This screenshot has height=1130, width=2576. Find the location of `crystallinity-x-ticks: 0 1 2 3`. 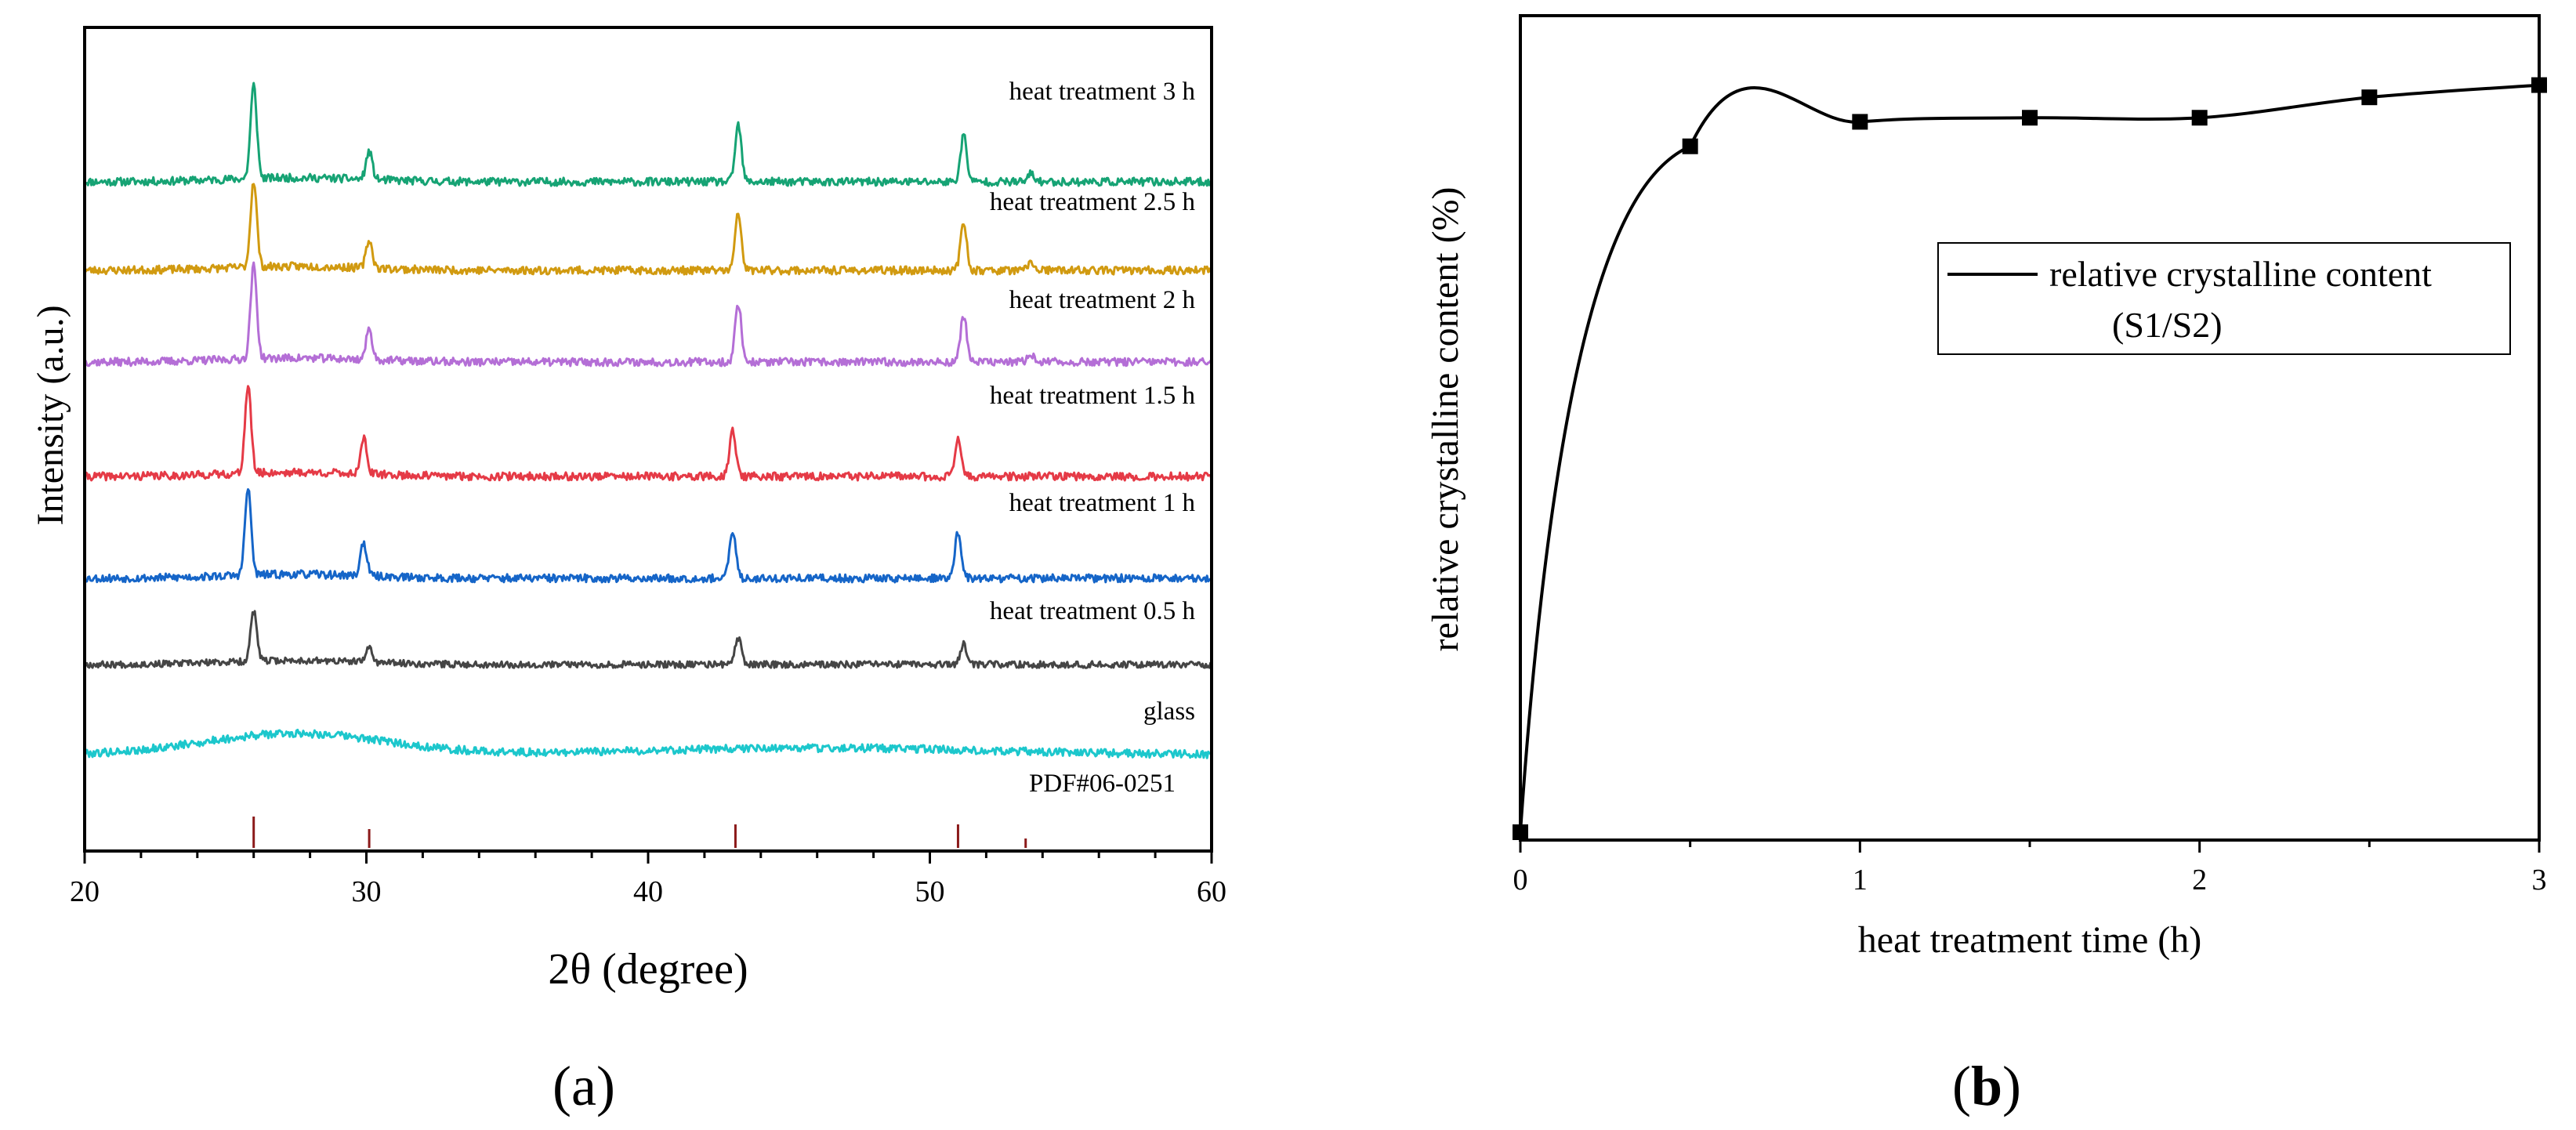

crystallinity-x-ticks: 0 1 2 3 is located at coordinates (2030, 868).